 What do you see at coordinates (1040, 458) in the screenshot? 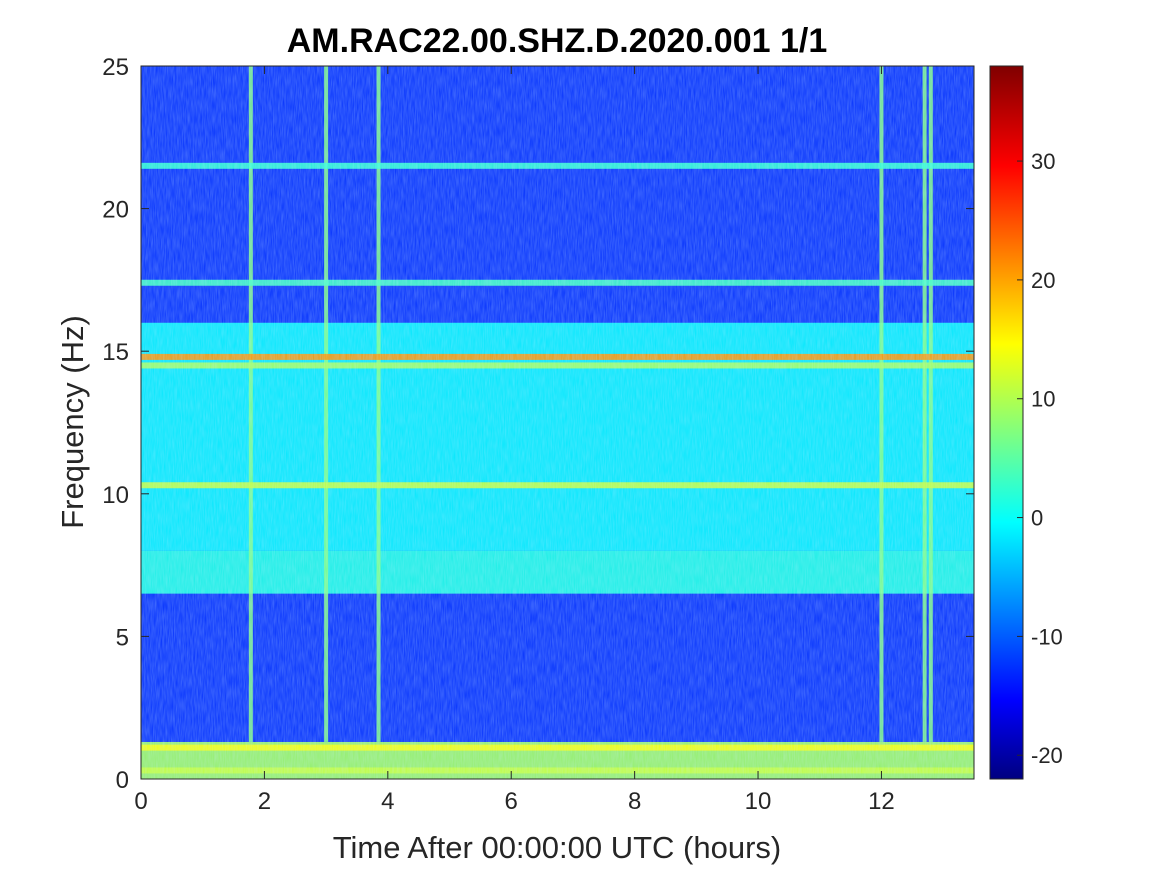
I see `colorbar-ticks: -20 -10 0 10 20 30` at bounding box center [1040, 458].